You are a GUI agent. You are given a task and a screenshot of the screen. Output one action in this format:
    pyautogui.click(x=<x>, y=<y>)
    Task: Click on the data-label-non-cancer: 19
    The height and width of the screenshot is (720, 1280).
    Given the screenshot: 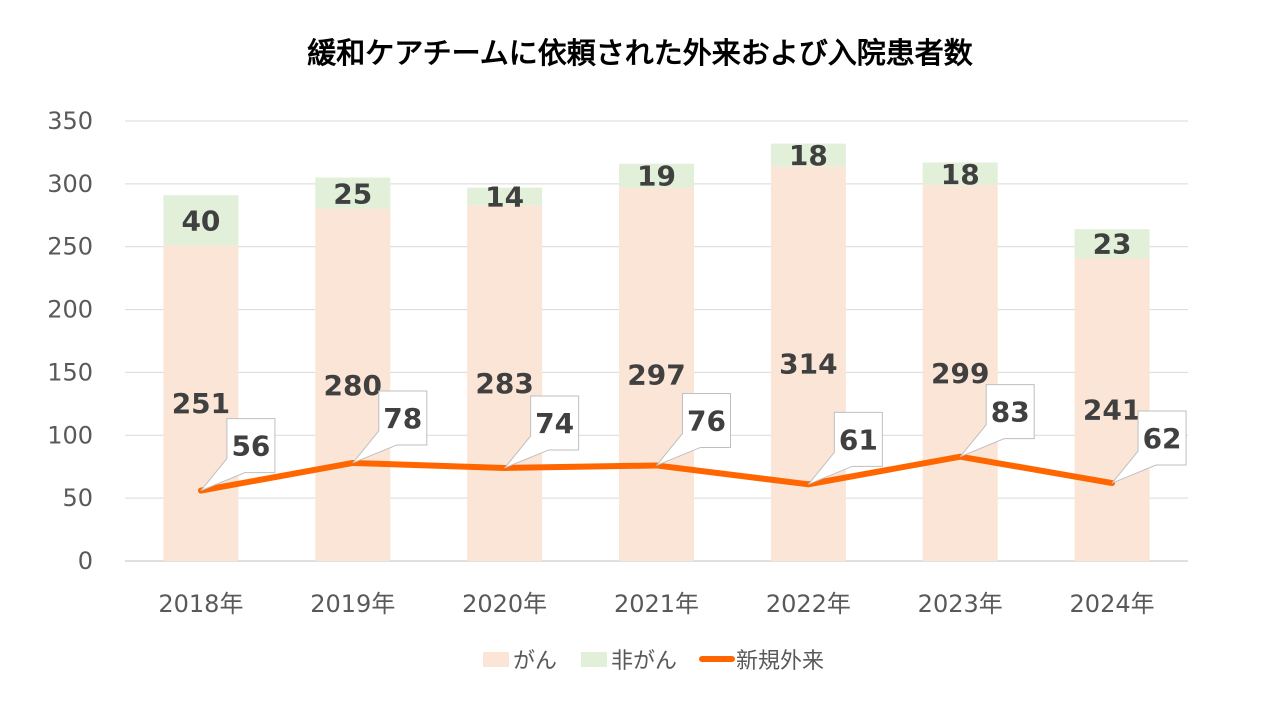 What is the action you would take?
    pyautogui.click(x=656, y=176)
    